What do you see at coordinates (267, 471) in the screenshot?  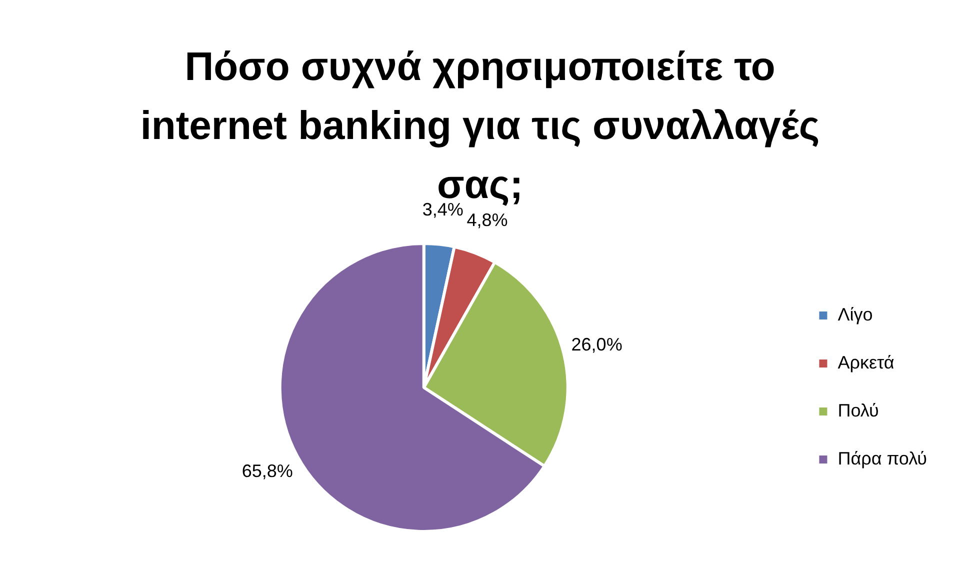 I see `data-label: 65,8%` at bounding box center [267, 471].